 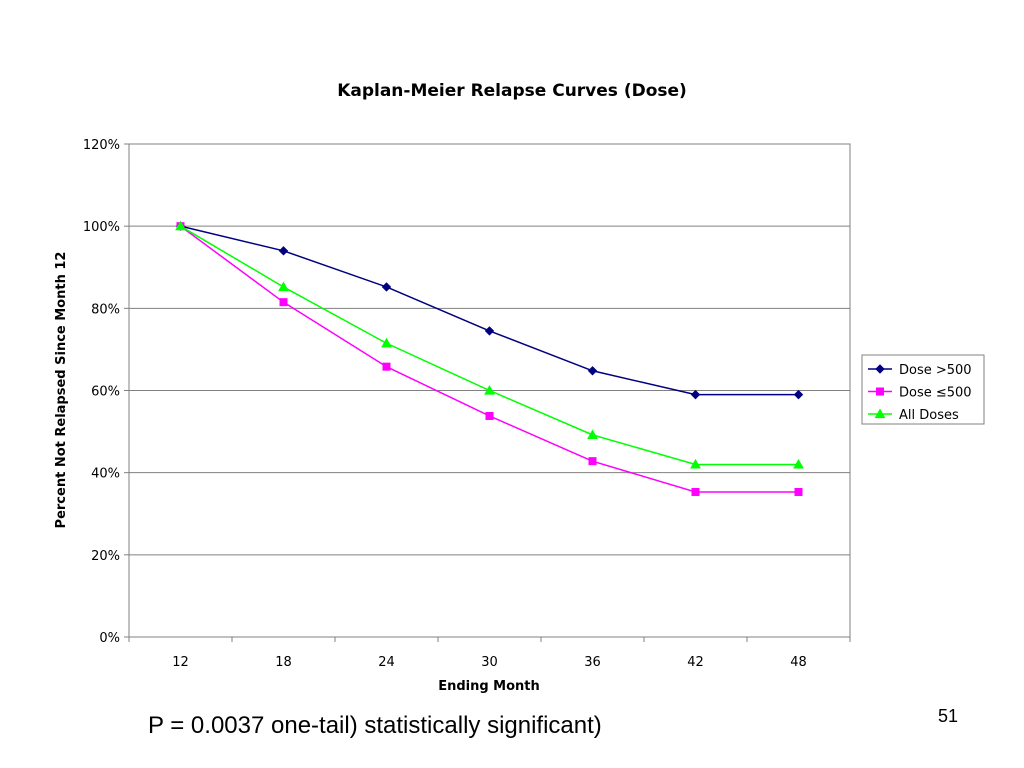 I want to click on y-axis-label: Percent Not Relapsed Since Month 12, so click(x=61, y=390).